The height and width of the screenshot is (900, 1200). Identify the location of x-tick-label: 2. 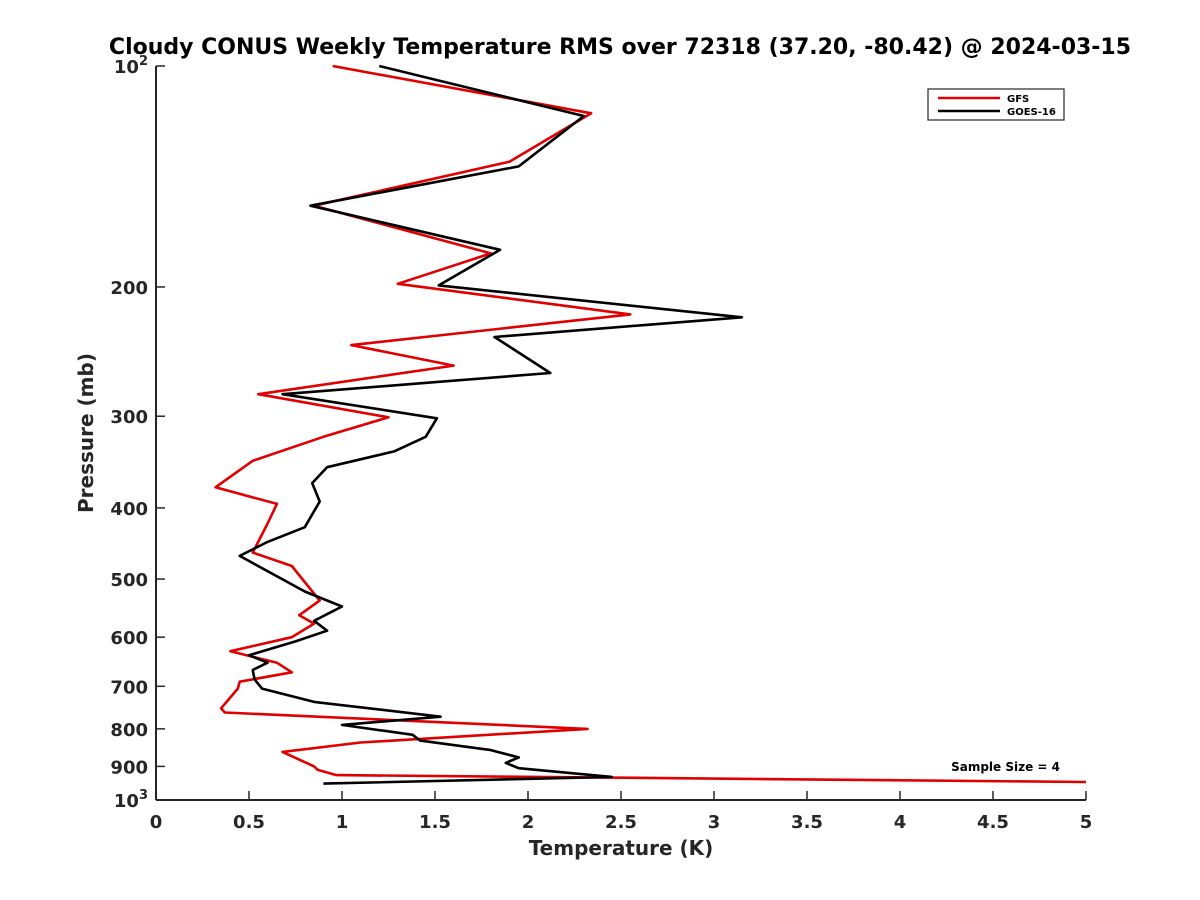
(528, 822).